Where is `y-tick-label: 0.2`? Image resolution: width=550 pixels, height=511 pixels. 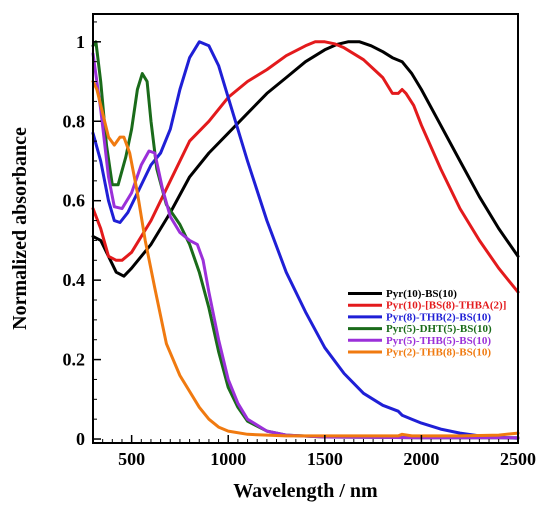
y-tick-label: 0.2 is located at coordinates (74, 360).